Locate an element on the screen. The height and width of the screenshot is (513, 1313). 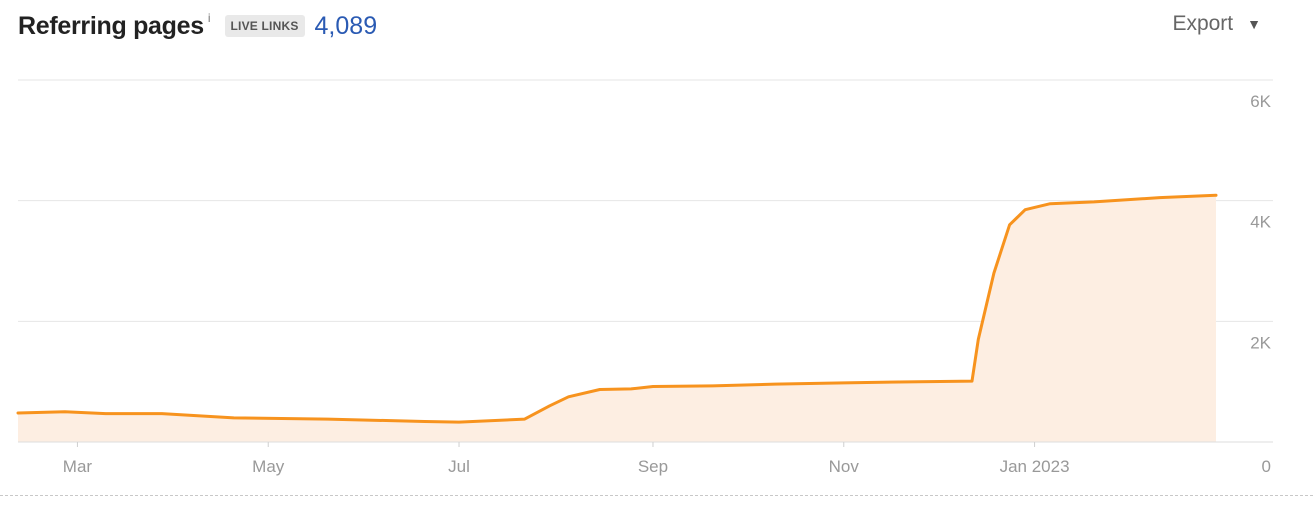
caret-down-icon: ▼ is located at coordinates (1254, 24).